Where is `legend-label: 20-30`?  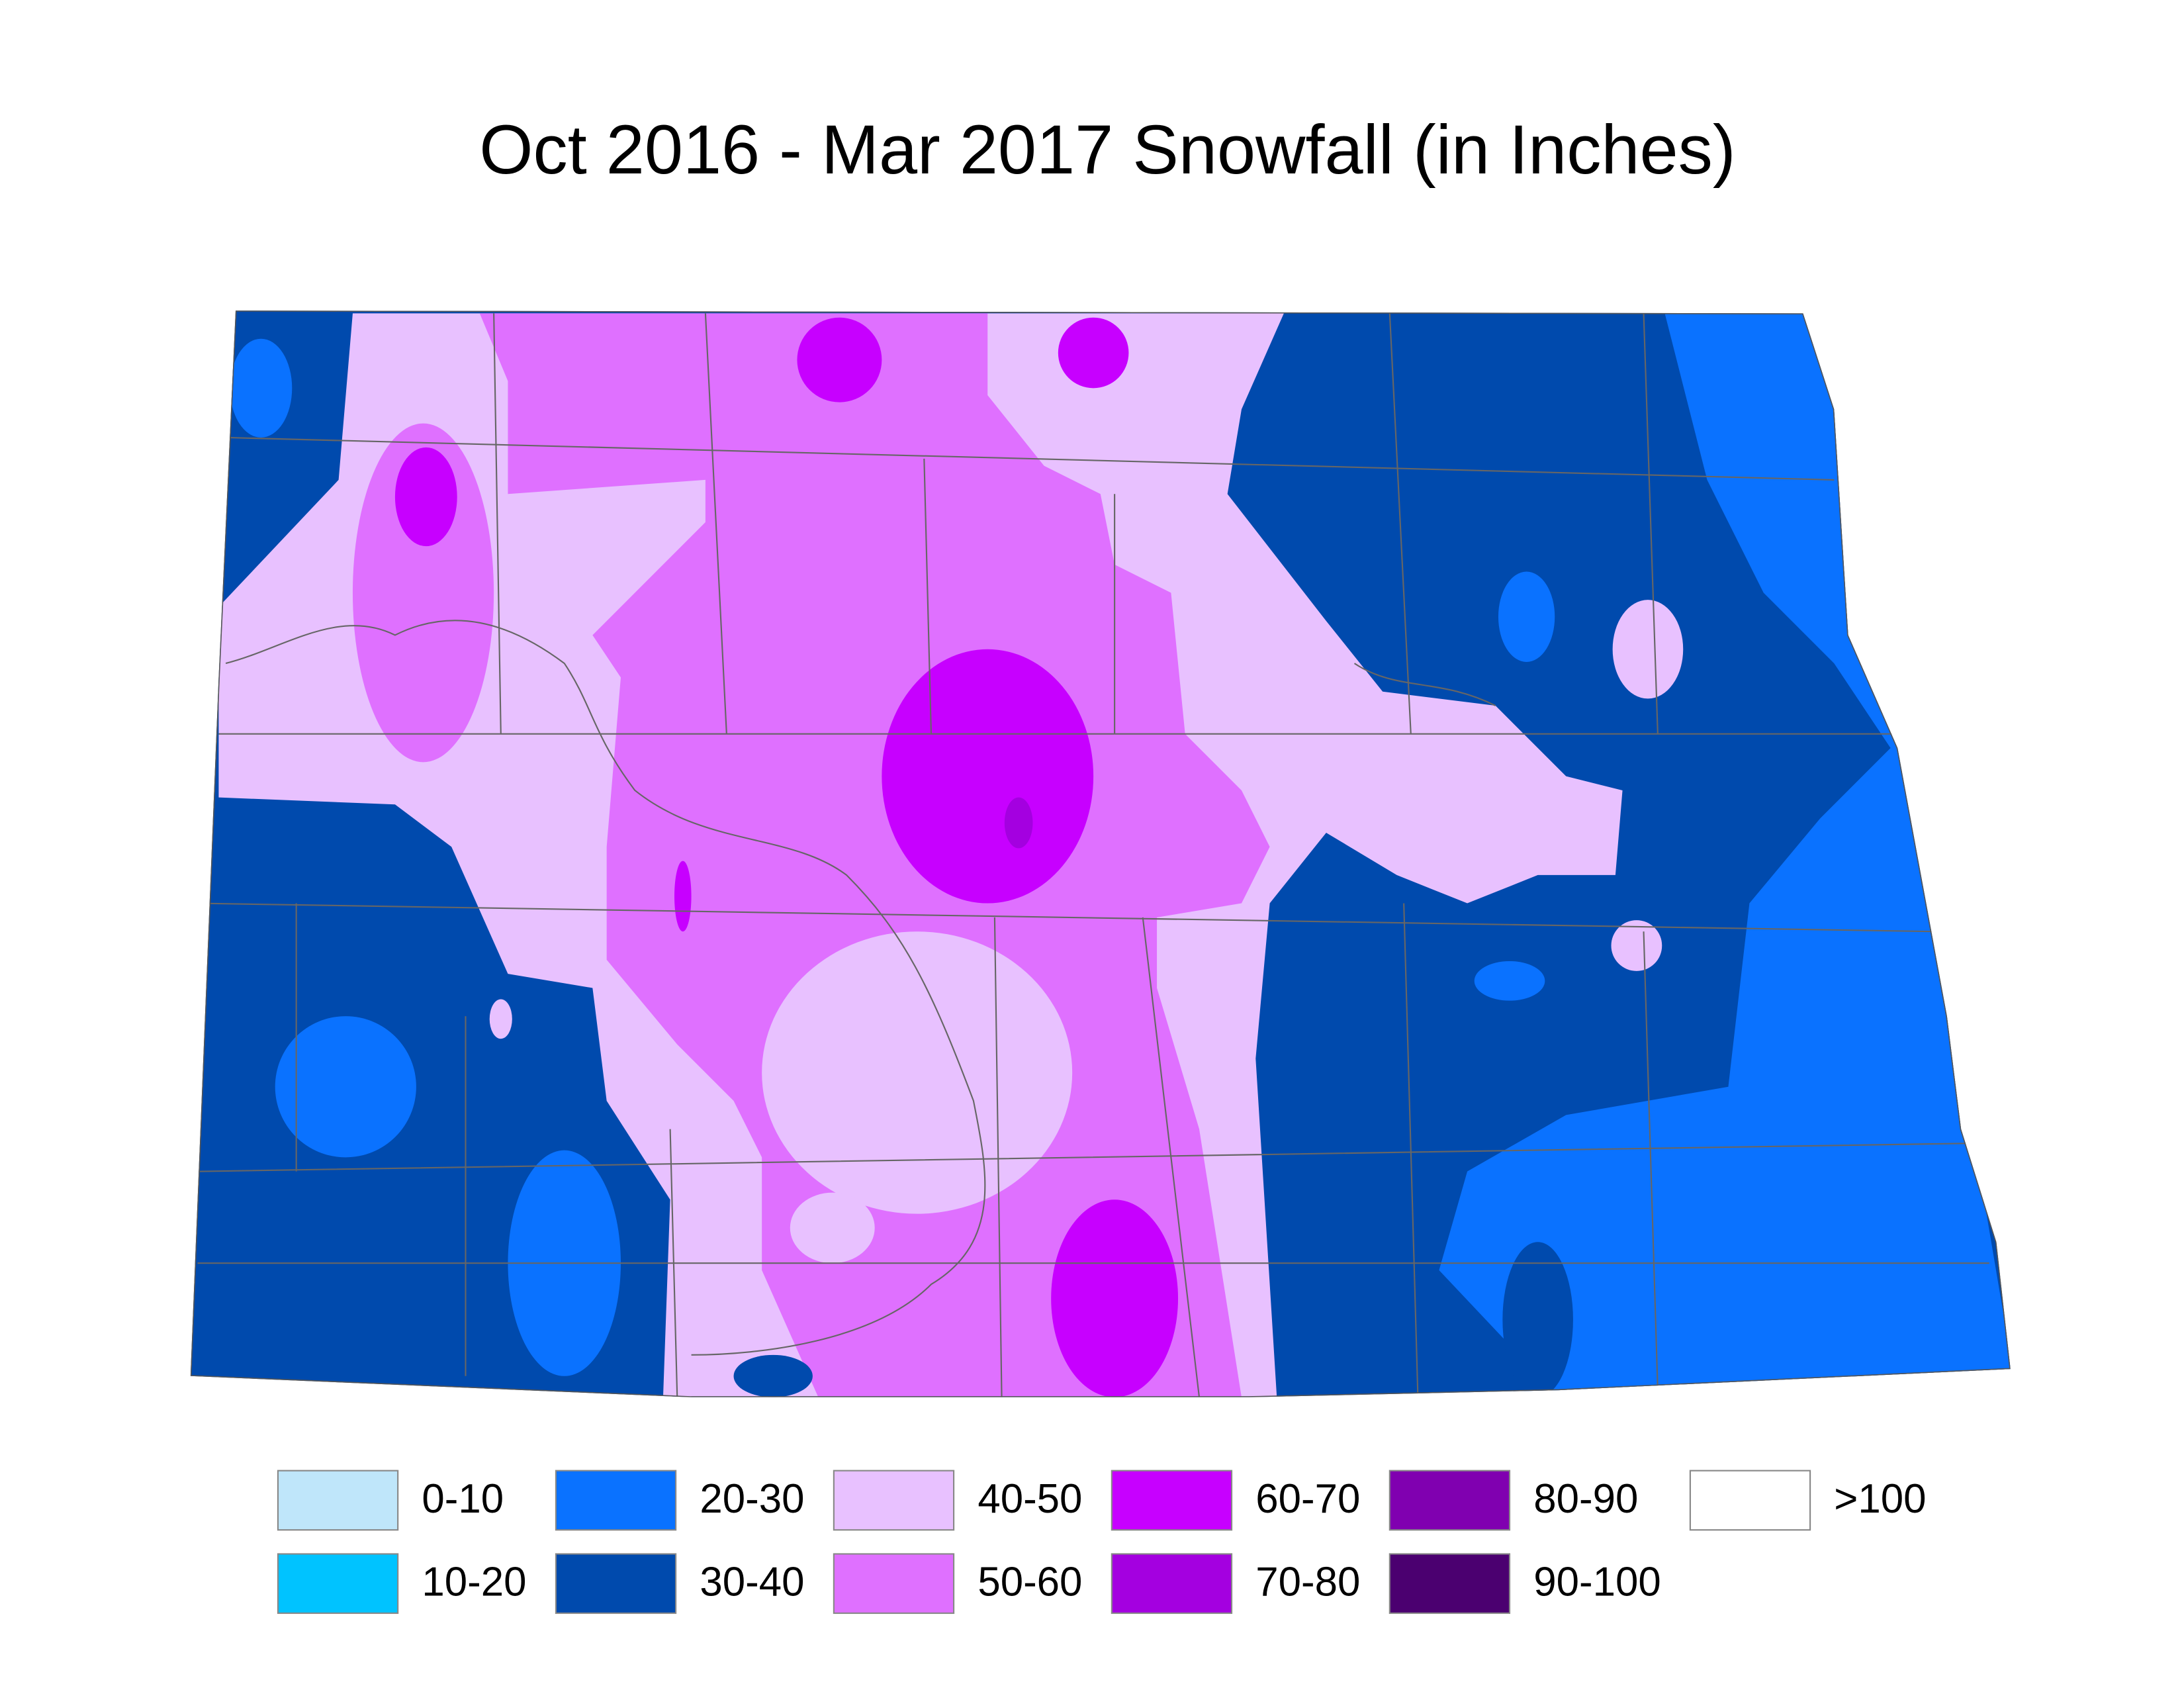
legend-label: 20-30 is located at coordinates (752, 1499).